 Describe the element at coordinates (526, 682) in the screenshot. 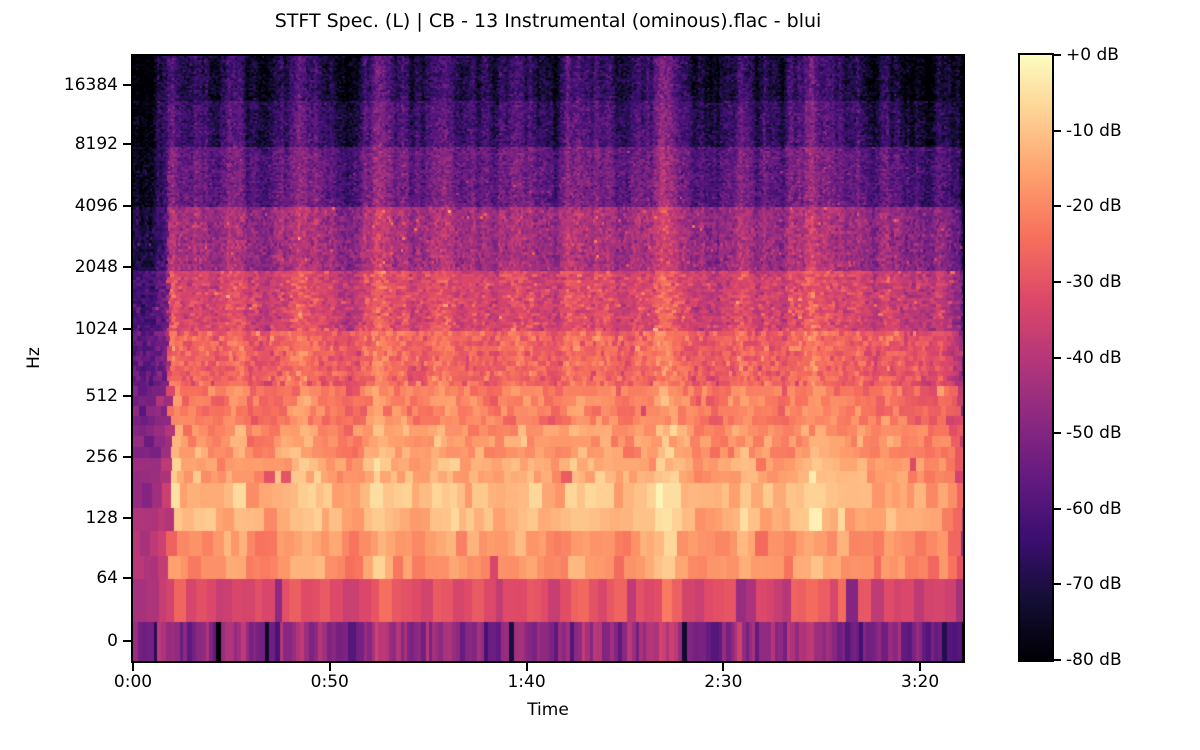

I see `x-tick-label: 1:40` at that location.